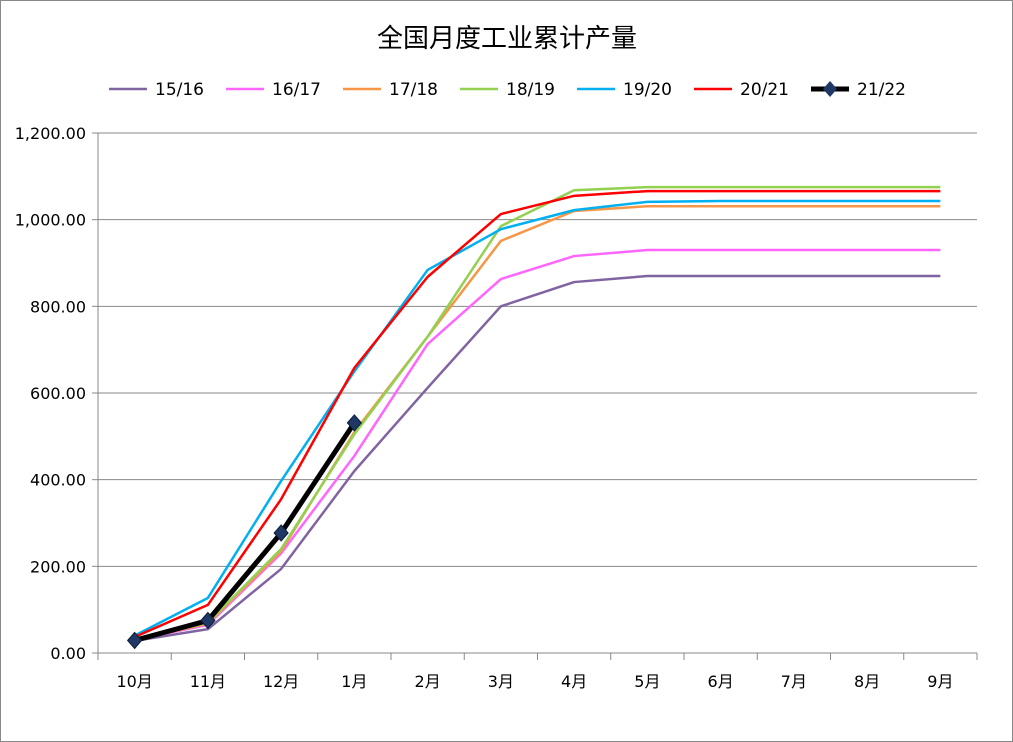 The height and width of the screenshot is (742, 1013). I want to click on legend-label: 21/22, so click(881, 90).